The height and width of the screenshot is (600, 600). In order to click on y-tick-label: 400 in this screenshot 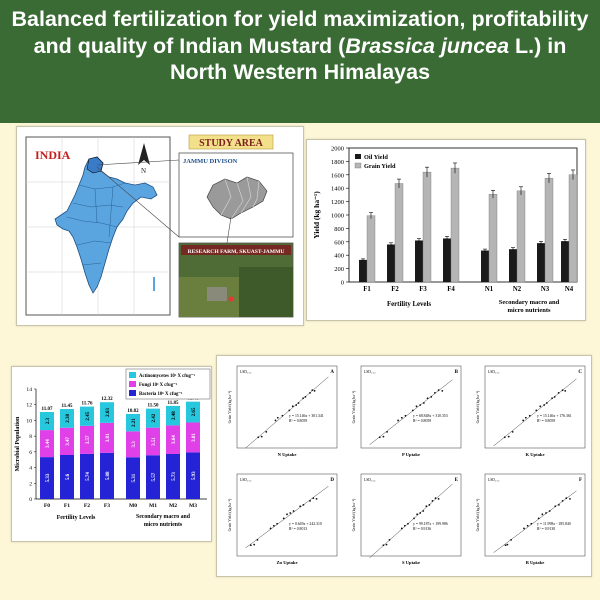, I will do `click(339, 256)`.